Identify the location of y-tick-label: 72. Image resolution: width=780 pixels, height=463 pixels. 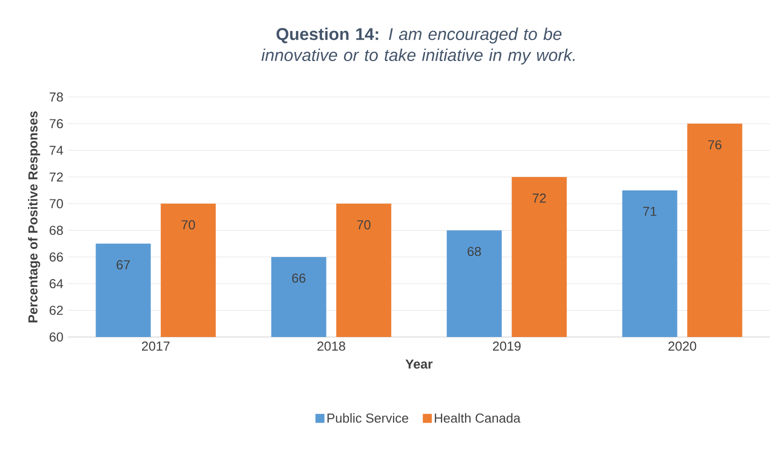
(56, 177).